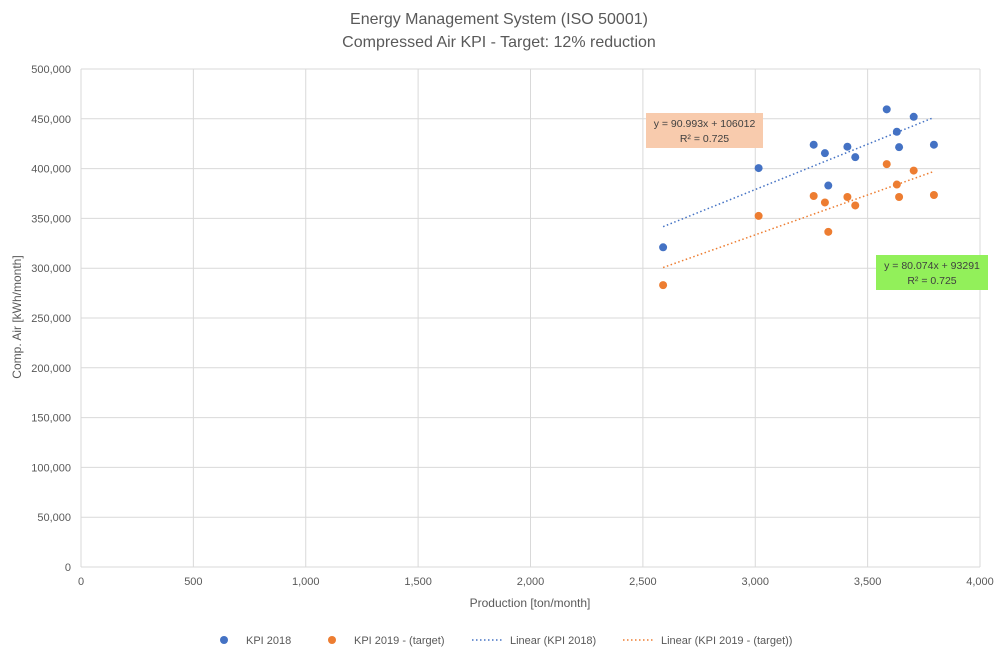  Describe the element at coordinates (51, 269) in the screenshot. I see `y-tick-label: 300,000` at that location.